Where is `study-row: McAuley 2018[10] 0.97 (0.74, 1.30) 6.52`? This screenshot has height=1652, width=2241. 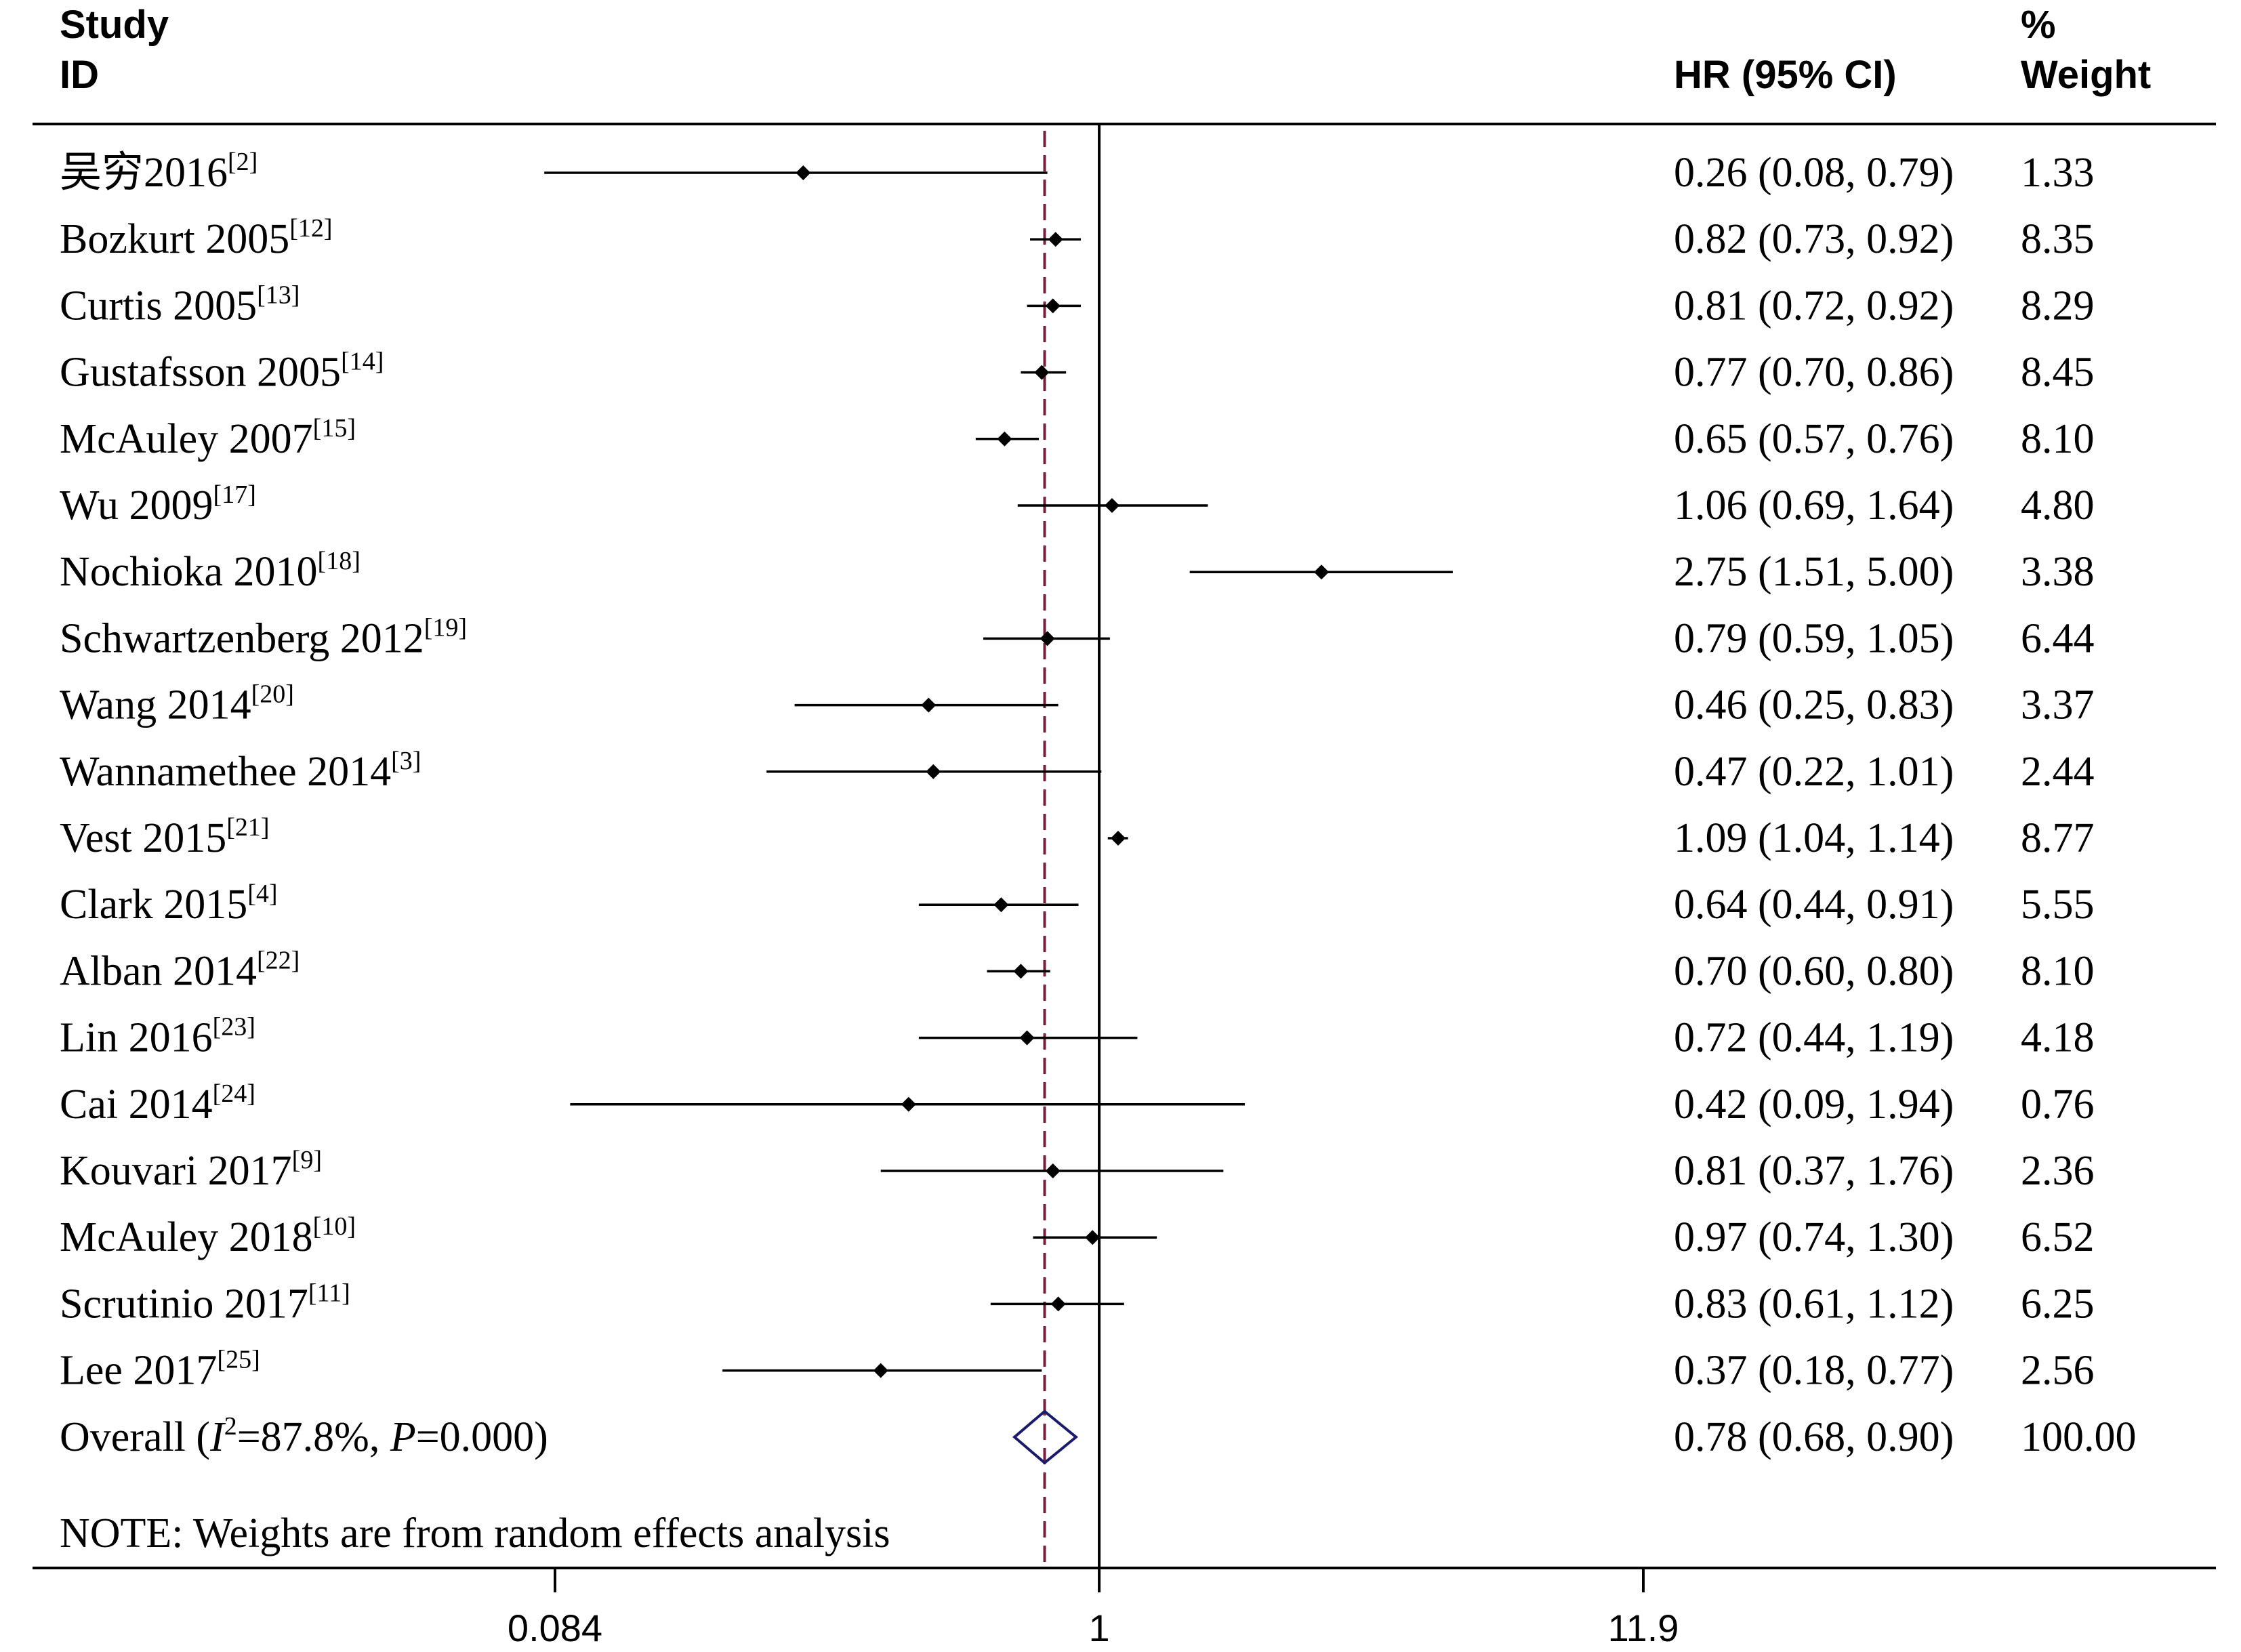
study-row: McAuley 2018[10] 0.97 (0.74, 1.30) 6.52 is located at coordinates (1077, 1236).